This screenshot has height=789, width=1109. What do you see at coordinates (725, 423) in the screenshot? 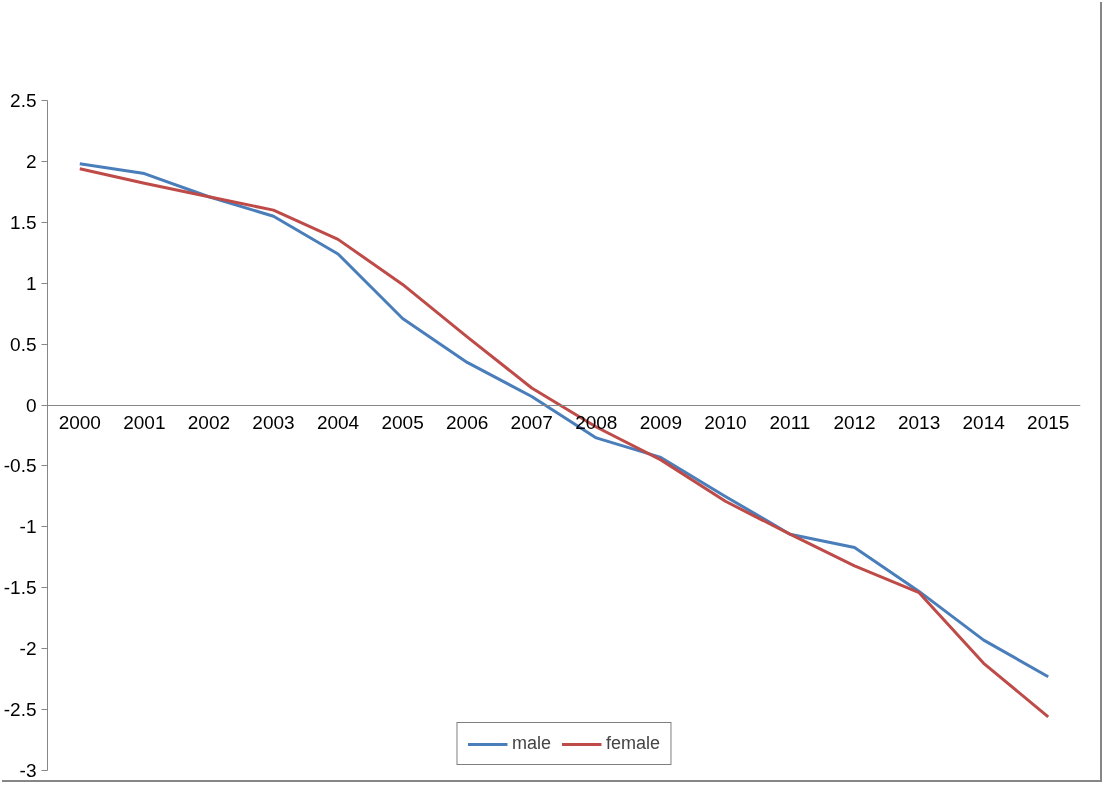
I see `x-tick-label: 2010` at bounding box center [725, 423].